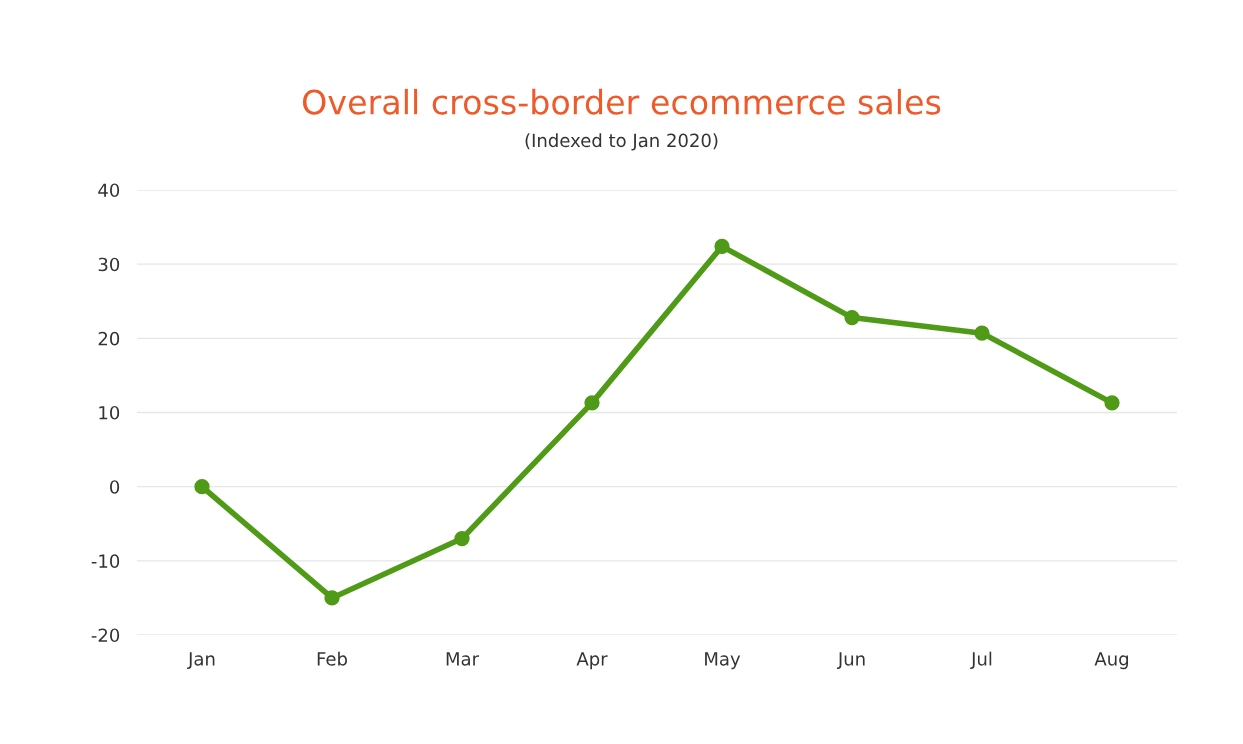 This screenshot has height=744, width=1243. I want to click on y-tick-label: 20, so click(109, 338).